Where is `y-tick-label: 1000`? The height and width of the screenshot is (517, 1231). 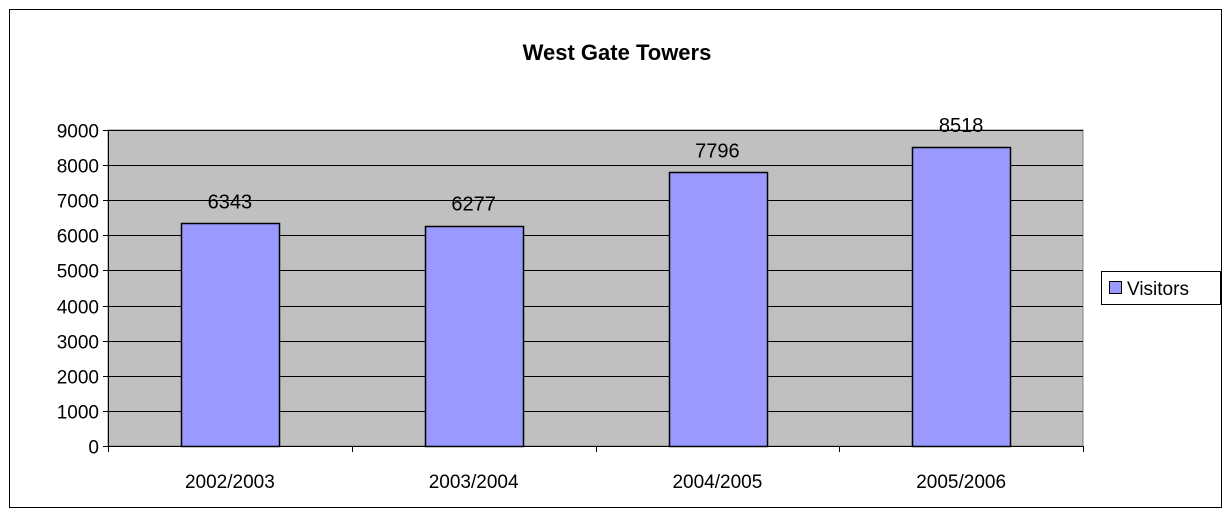 y-tick-label: 1000 is located at coordinates (78, 413).